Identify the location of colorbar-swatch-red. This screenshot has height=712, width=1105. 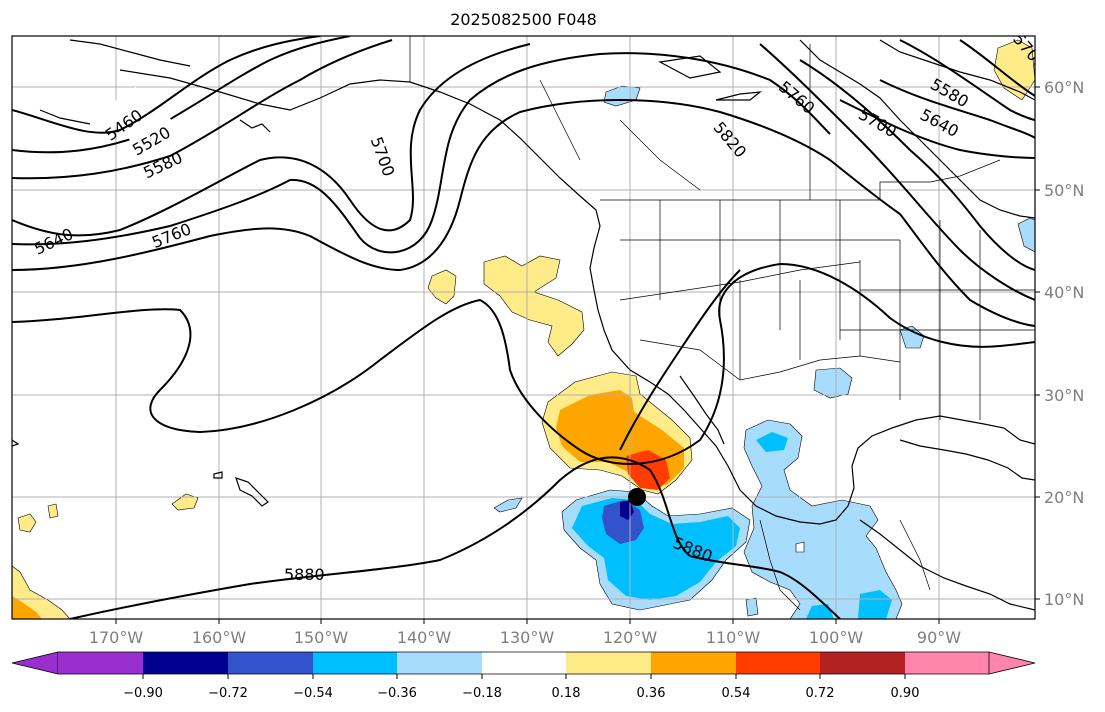
(778, 663).